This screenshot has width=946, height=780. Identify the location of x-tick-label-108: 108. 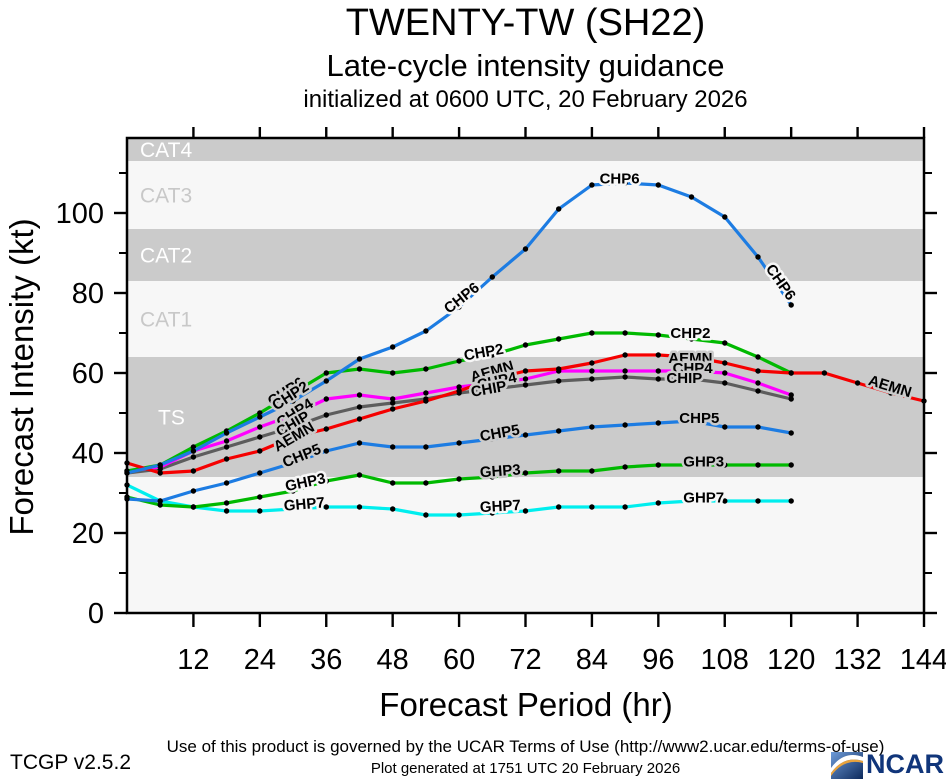
(725, 660).